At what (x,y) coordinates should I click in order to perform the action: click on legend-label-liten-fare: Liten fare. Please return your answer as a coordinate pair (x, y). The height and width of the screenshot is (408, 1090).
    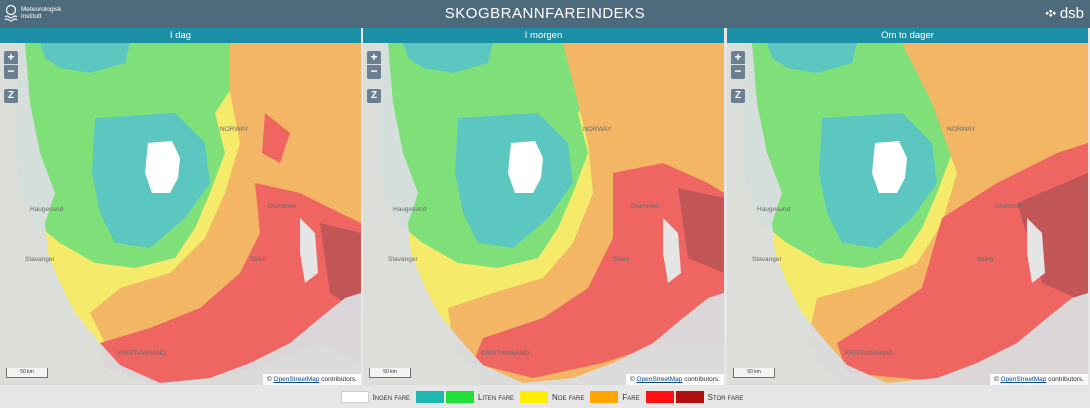
    Looking at the image, I should click on (496, 397).